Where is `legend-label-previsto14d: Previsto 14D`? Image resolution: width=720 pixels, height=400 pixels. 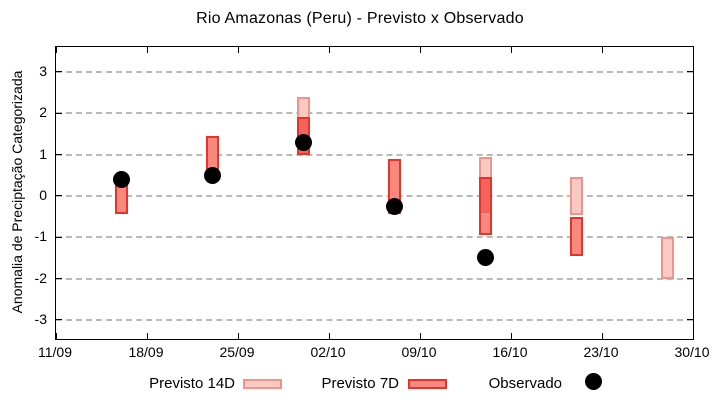
legend-label-previsto14d: Previsto 14D is located at coordinates (192, 383).